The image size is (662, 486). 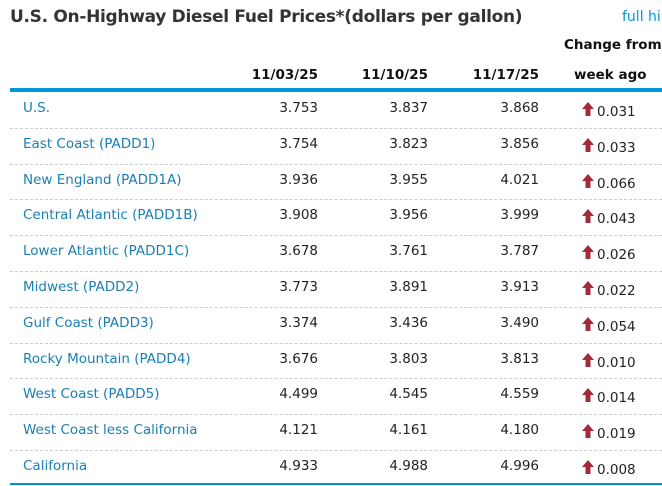 I want to click on price-11-10: 3.803, so click(x=408, y=358).